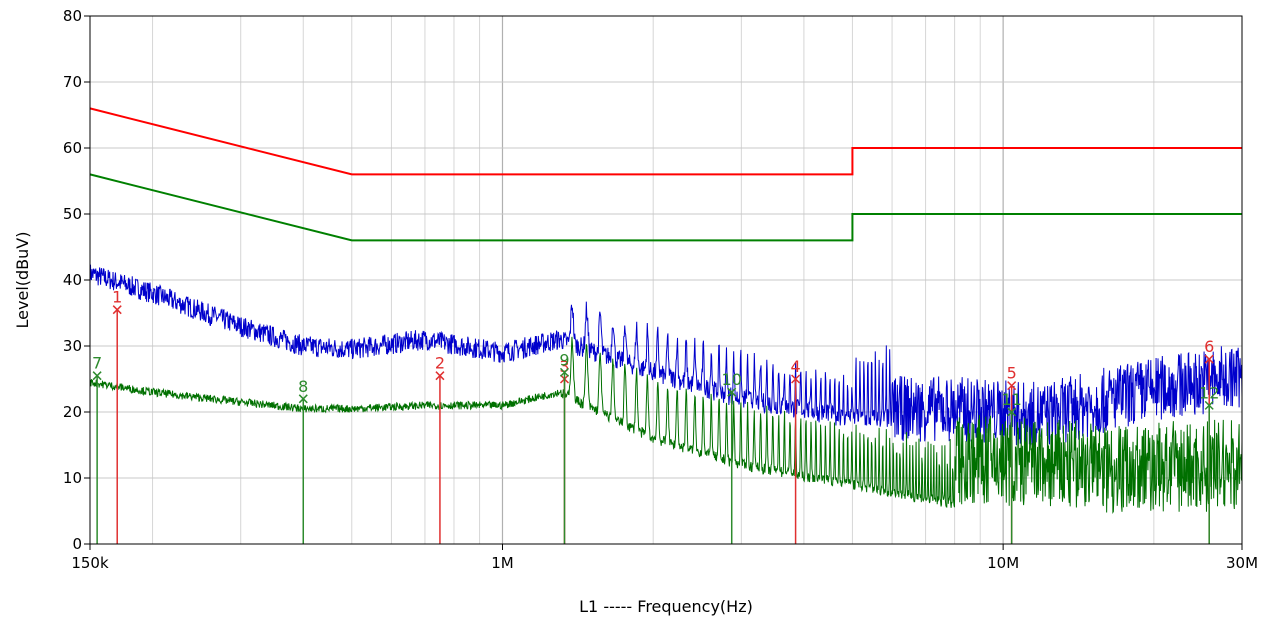 Image resolution: width=1274 pixels, height=623 pixels. What do you see at coordinates (22, 280) in the screenshot?
I see `y-axis-title: Level(dBuV)` at bounding box center [22, 280].